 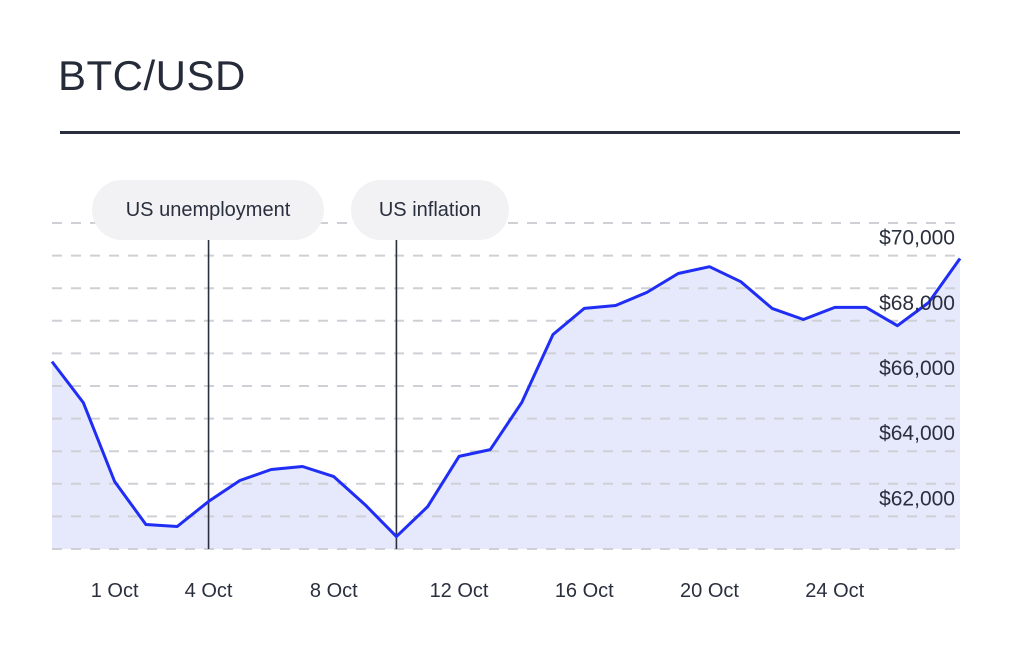 What do you see at coordinates (917, 368) in the screenshot?
I see `y-tick-label: $66,000` at bounding box center [917, 368].